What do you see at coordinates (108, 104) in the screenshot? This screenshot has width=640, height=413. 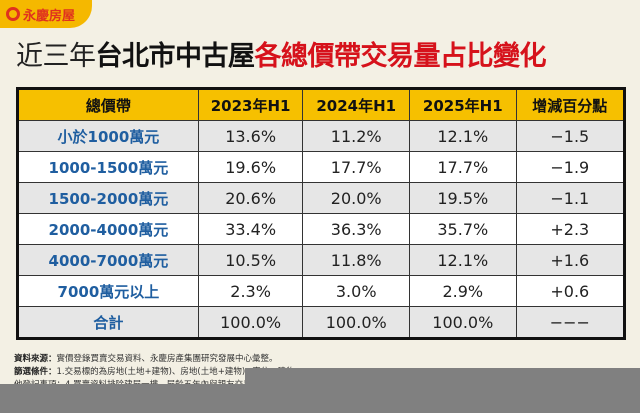 I see `column-header: 總價帶` at bounding box center [108, 104].